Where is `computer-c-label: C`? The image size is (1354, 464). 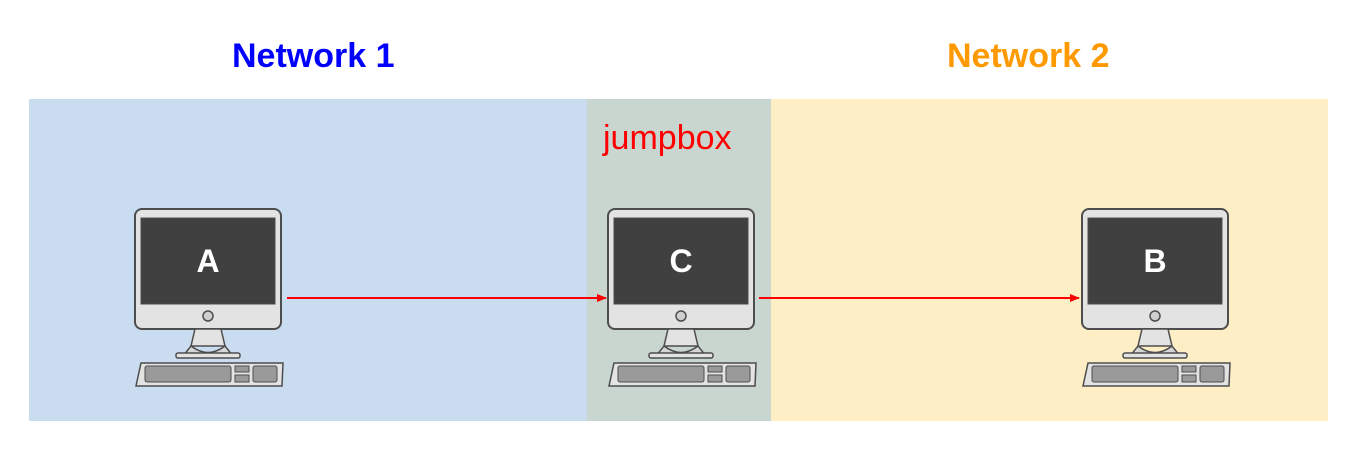 computer-c-label: C is located at coordinates (681, 261).